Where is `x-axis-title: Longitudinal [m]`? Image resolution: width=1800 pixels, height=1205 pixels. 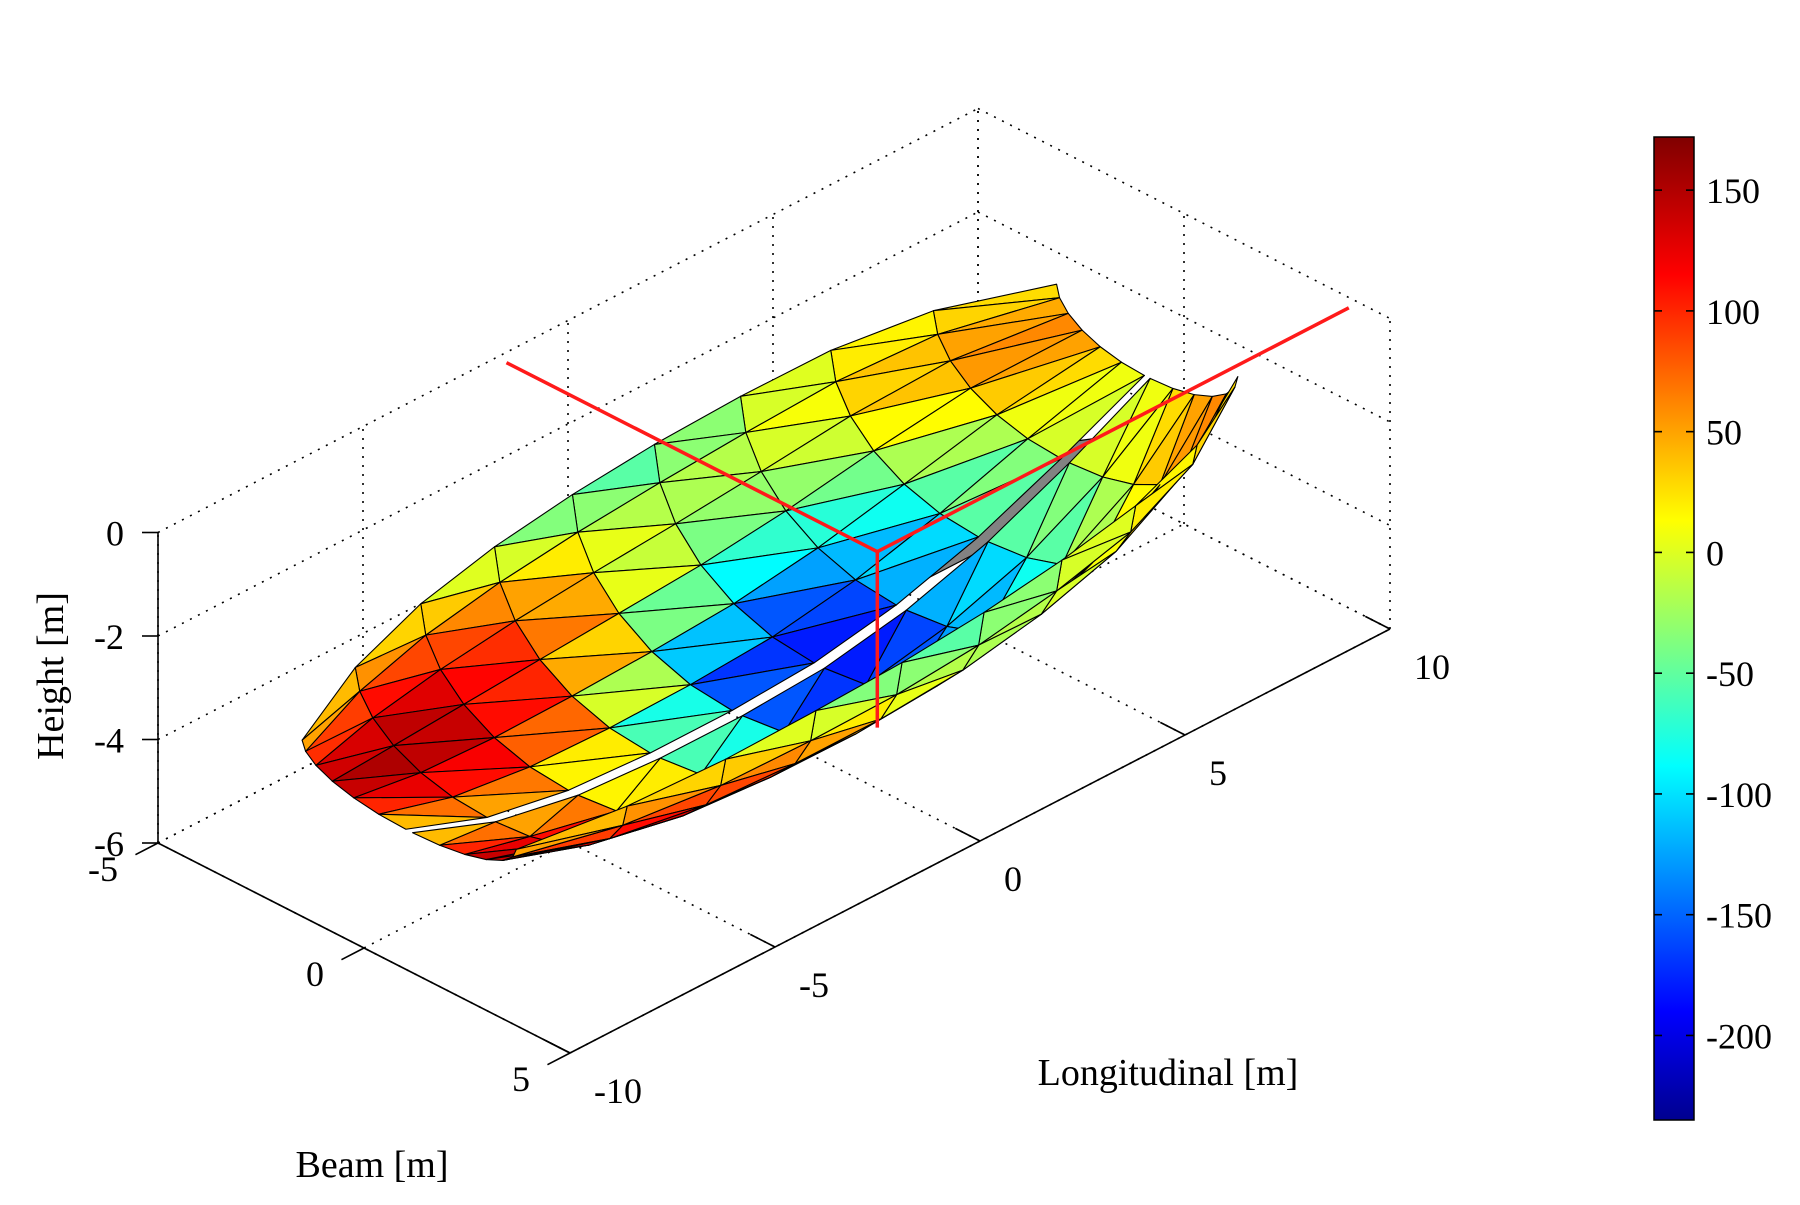
x-axis-title: Longitudinal [m] is located at coordinates (1168, 1073).